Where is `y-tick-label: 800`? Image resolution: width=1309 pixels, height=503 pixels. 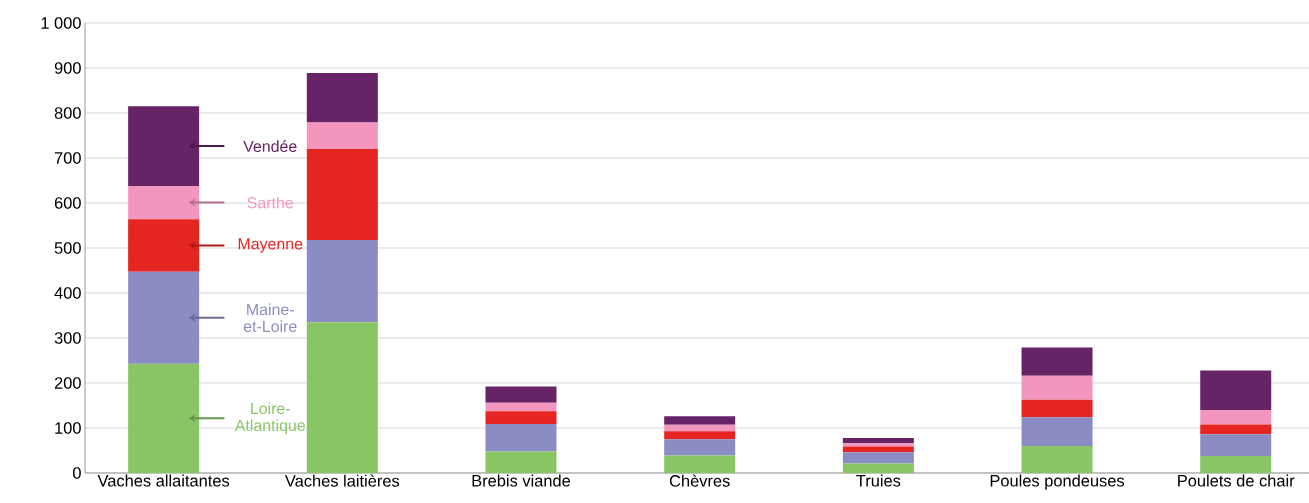
y-tick-label: 800 is located at coordinates (67, 113).